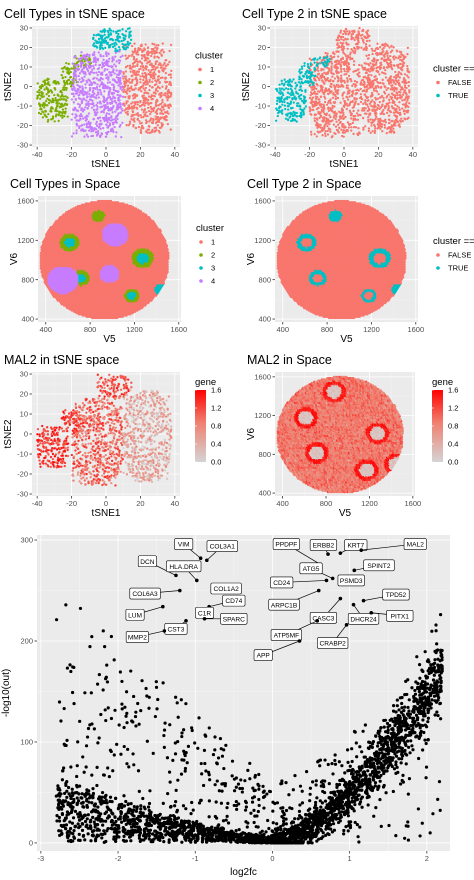  Describe the element at coordinates (212, 95) in the screenshot. I see `legend-label: 3` at that location.